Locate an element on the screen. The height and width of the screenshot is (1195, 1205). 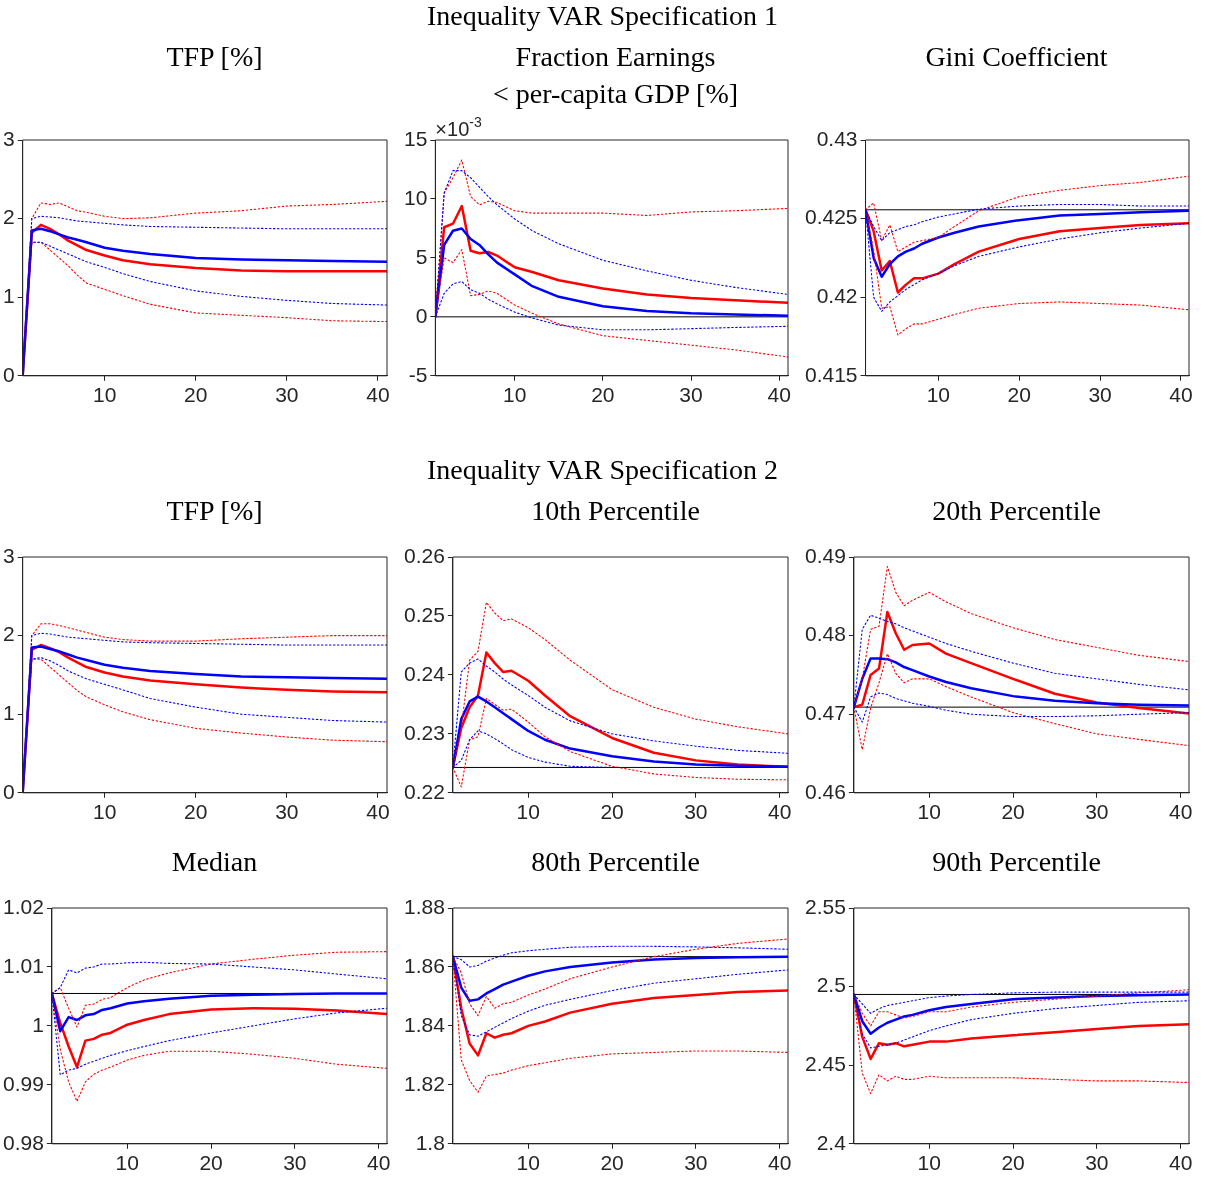
y-tick-label: 0.48 is located at coordinates (825, 634).